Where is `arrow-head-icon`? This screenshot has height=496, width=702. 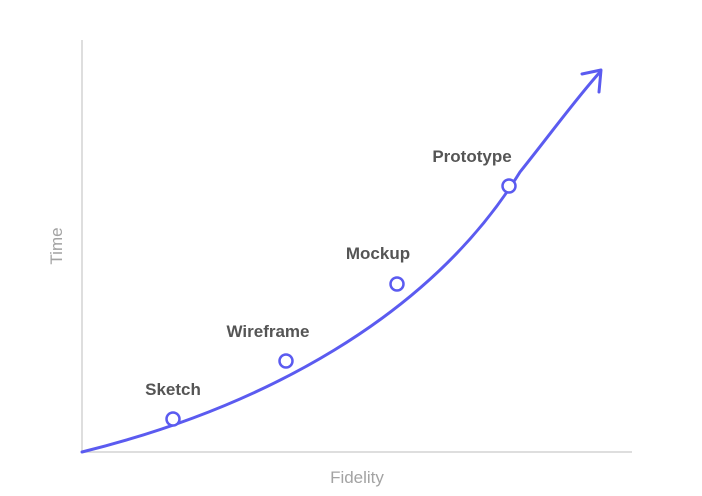
arrow-head-icon is located at coordinates (591, 81).